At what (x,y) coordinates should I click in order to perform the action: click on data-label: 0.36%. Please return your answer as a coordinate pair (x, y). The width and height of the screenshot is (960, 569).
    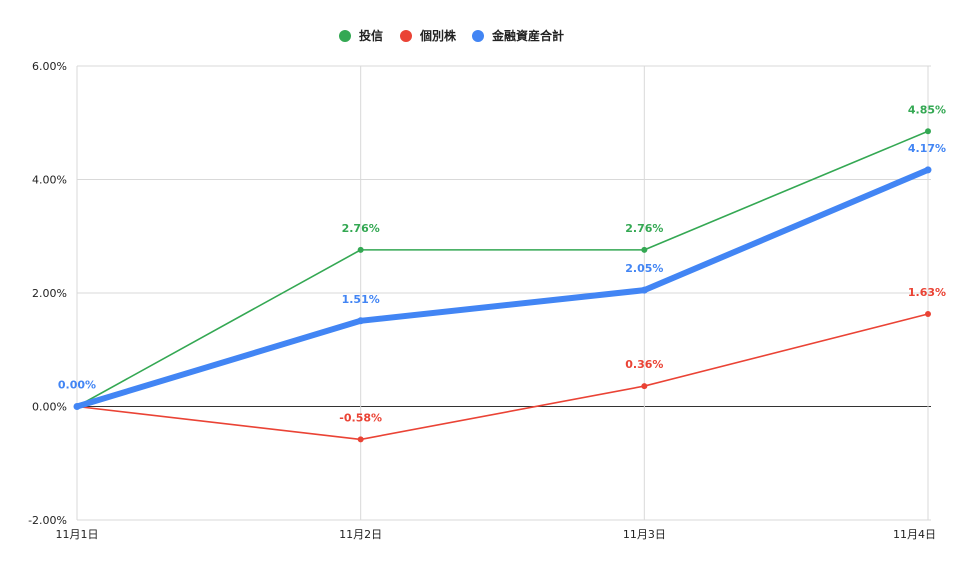
    Looking at the image, I should click on (644, 364).